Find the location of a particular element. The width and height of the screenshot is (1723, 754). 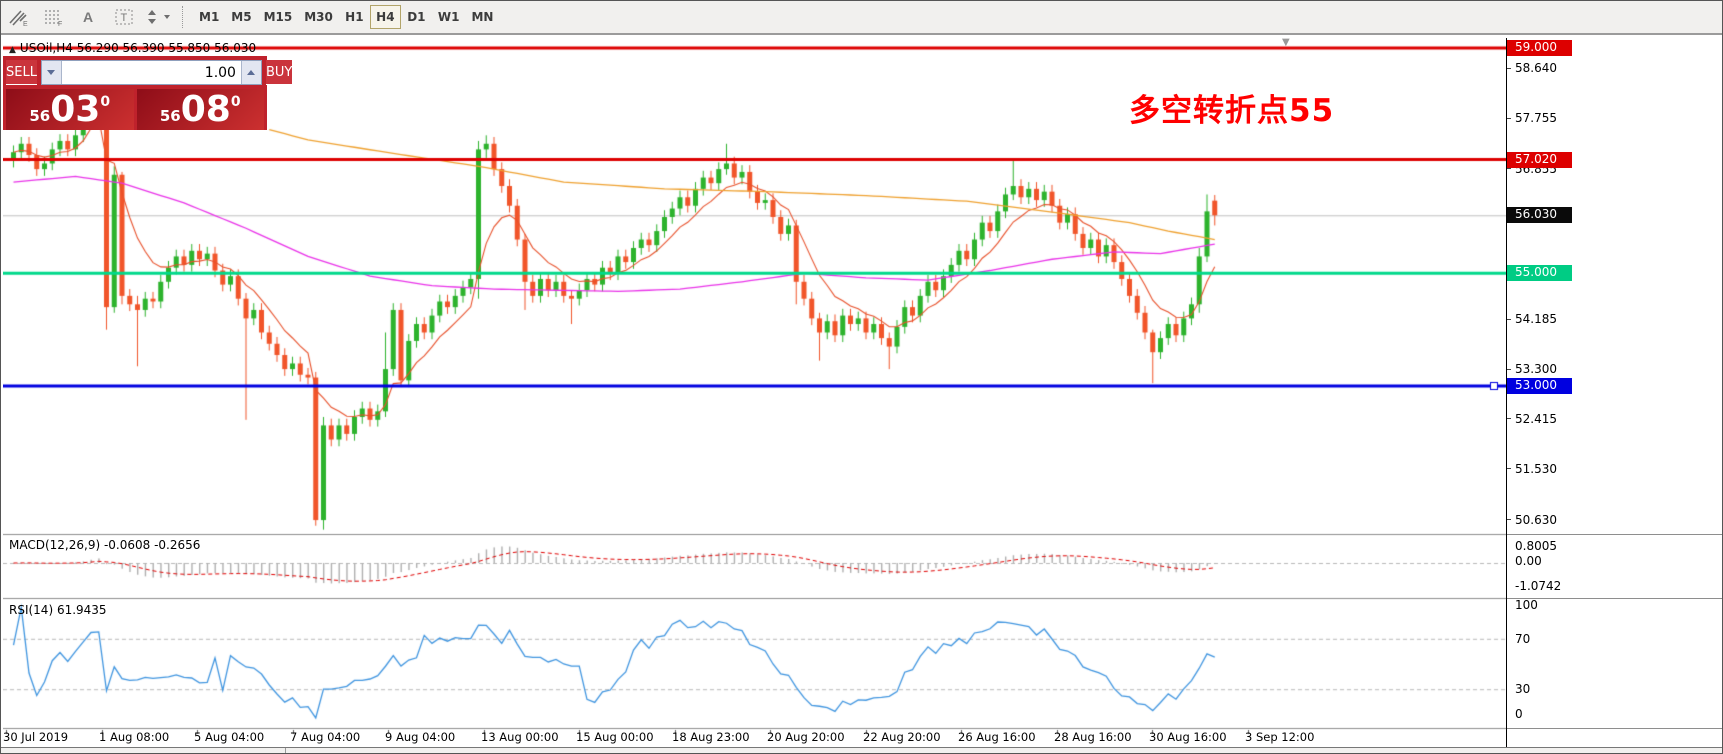

time-label: 30 Jul 2019 is located at coordinates (36, 737).